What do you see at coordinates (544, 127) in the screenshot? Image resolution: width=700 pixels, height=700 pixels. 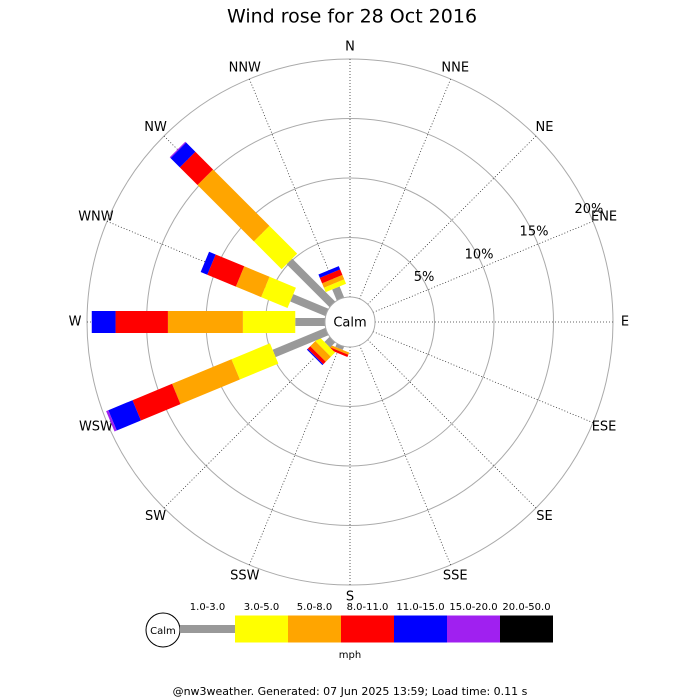 I see `direction-label: NE` at bounding box center [544, 127].